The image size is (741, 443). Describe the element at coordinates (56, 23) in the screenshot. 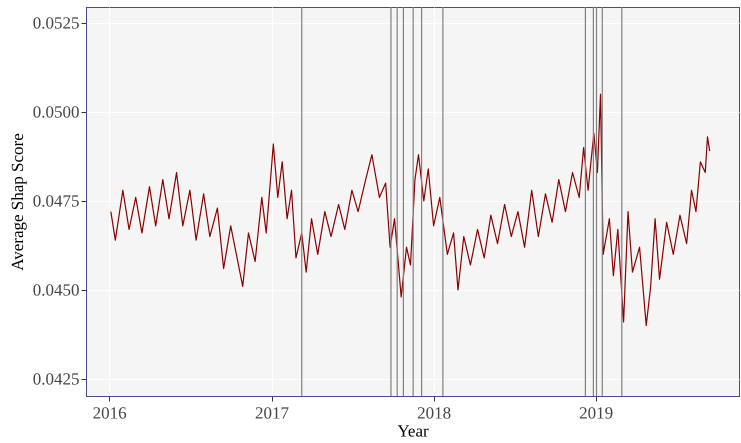

I see `y-tick-label: 0.0525` at that location.